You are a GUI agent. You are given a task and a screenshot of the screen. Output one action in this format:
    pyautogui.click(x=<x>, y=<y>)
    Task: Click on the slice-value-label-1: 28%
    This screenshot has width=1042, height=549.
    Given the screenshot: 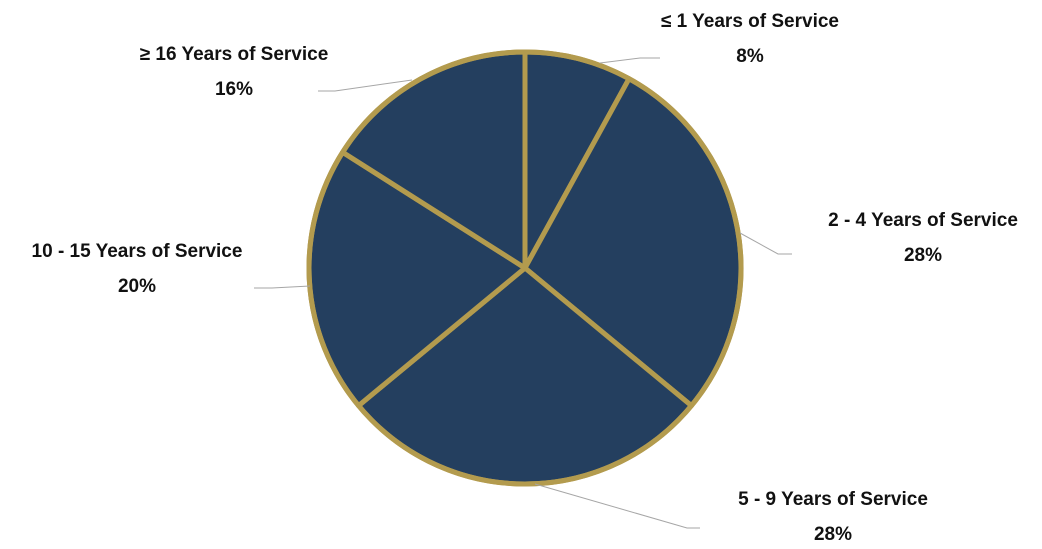 What is the action you would take?
    pyautogui.click(x=923, y=255)
    